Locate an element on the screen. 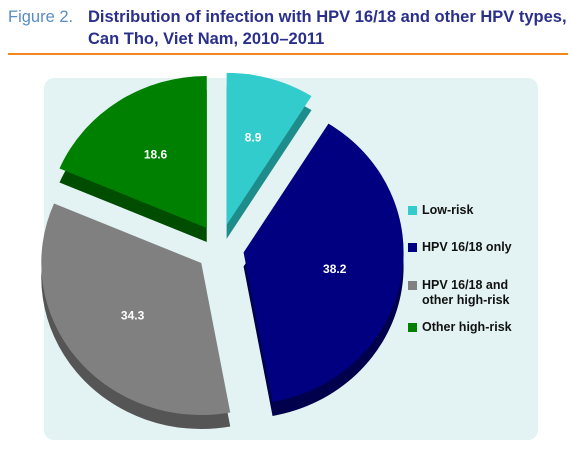  legend-swatch-low-risk is located at coordinates (412, 210).